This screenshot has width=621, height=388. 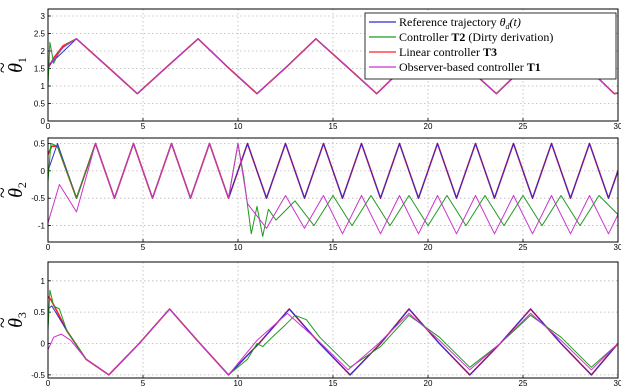 What do you see at coordinates (40, 69) in the screenshot?
I see `y-tick-label: 1.5` at bounding box center [40, 69].